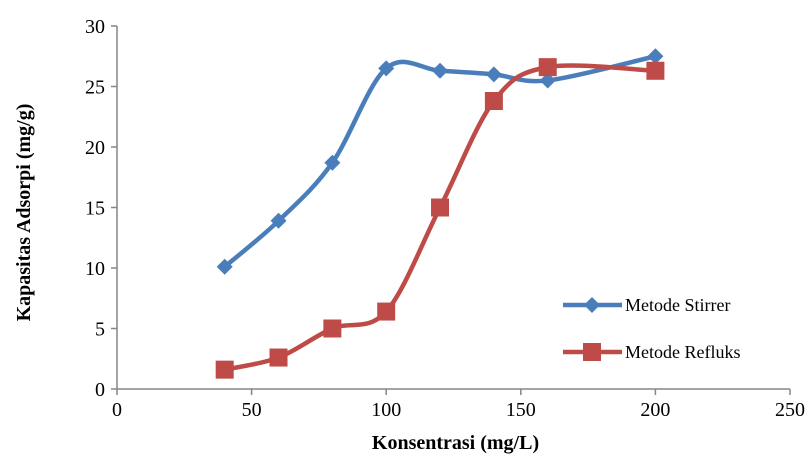  Describe the element at coordinates (592, 352) in the screenshot. I see `legend-marker-refluks` at that location.